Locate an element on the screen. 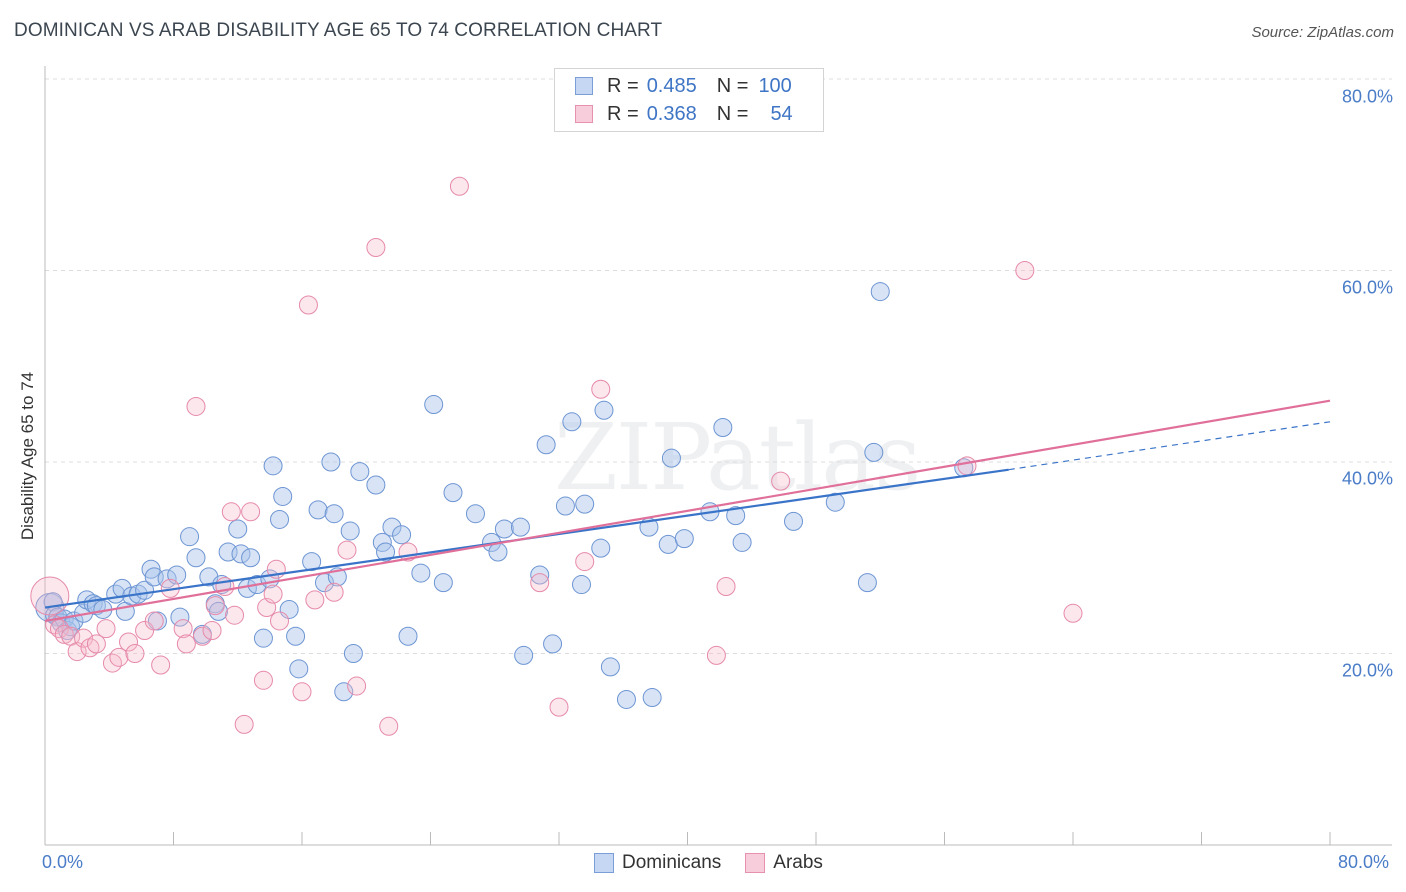  y-tick-label-80: 80.0% is located at coordinates (1367, 96).